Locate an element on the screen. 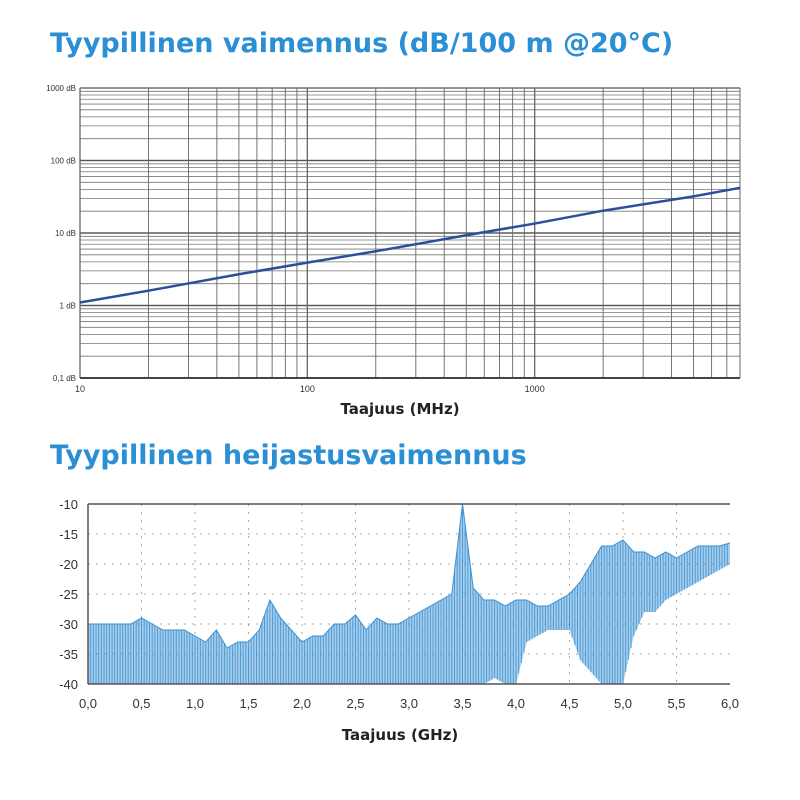  y-tick-label: -30 is located at coordinates (68, 624).